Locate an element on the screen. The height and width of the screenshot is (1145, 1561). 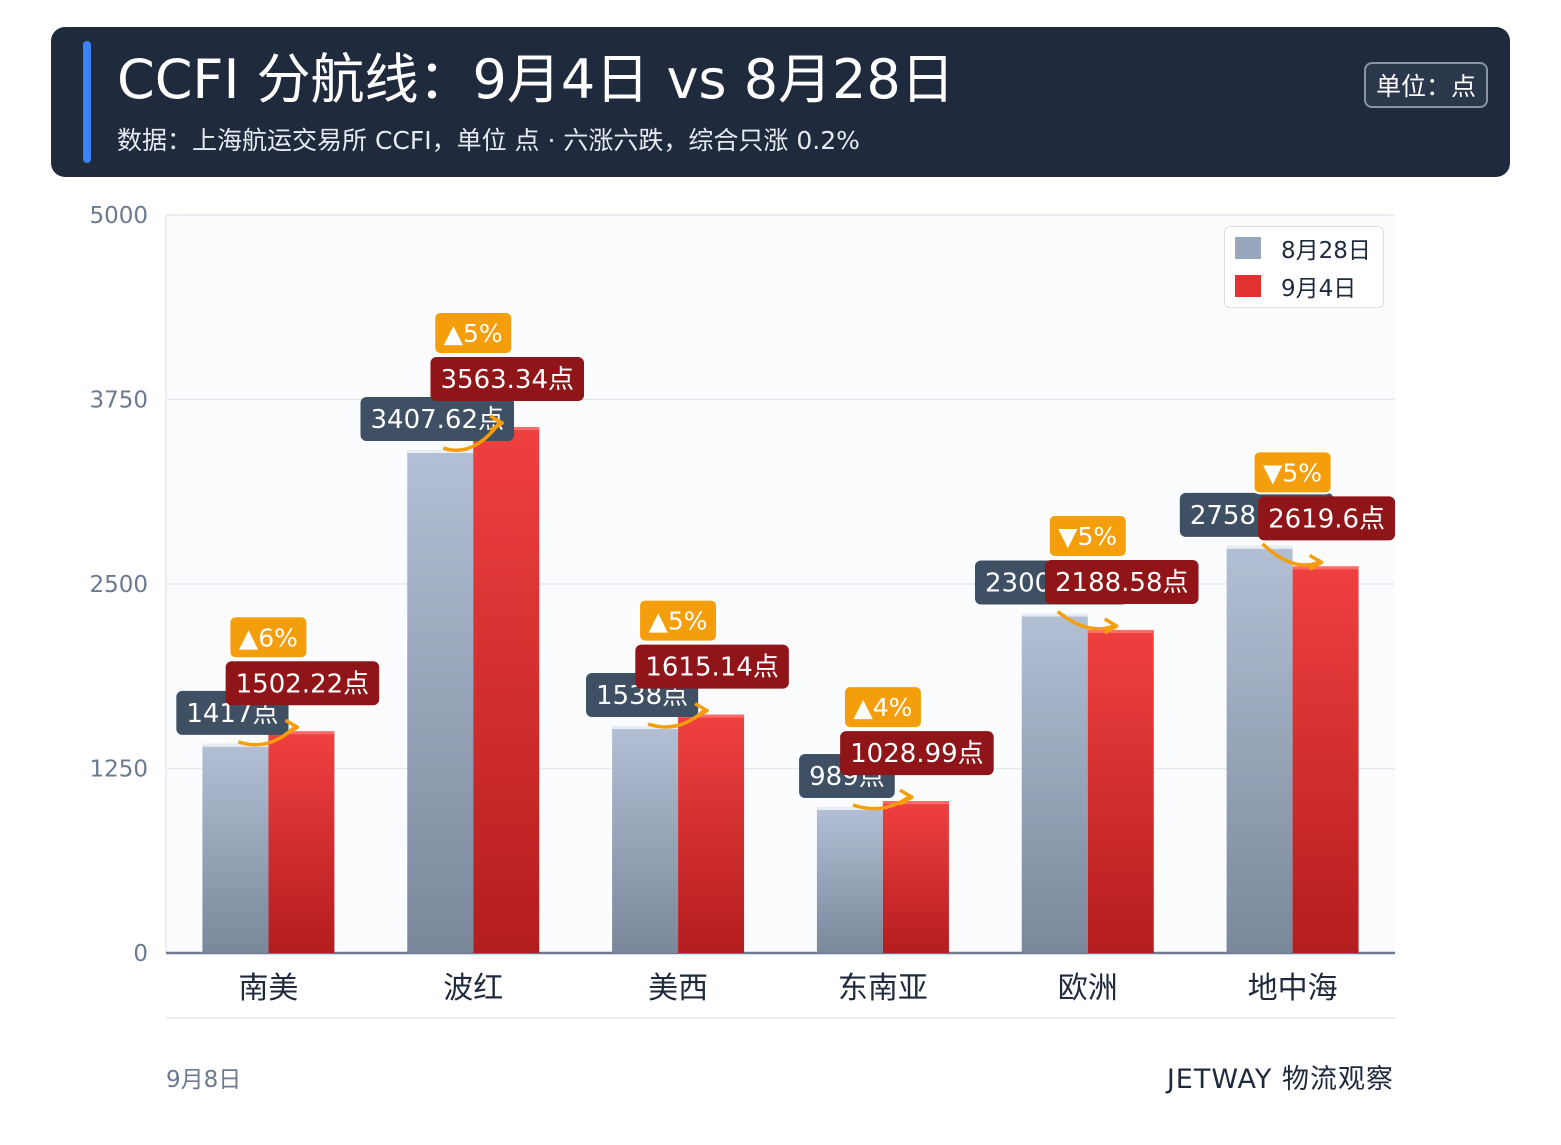
y-tick-label: 1250 is located at coordinates (118, 770).